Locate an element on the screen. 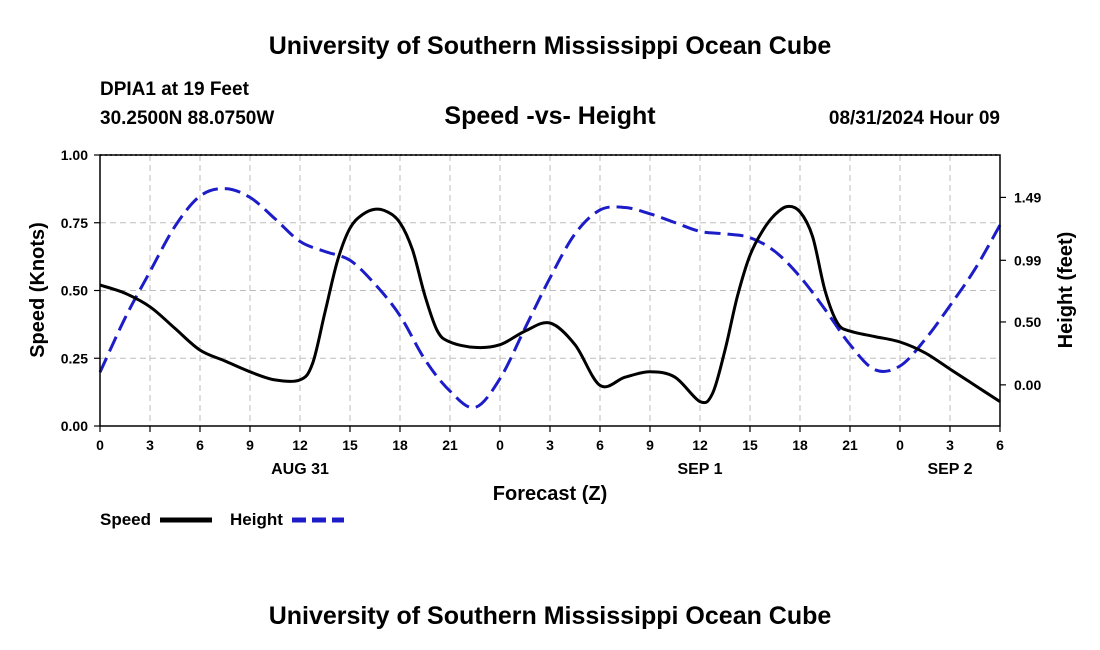  y-right-tick-label: 1.49 is located at coordinates (1027, 197).